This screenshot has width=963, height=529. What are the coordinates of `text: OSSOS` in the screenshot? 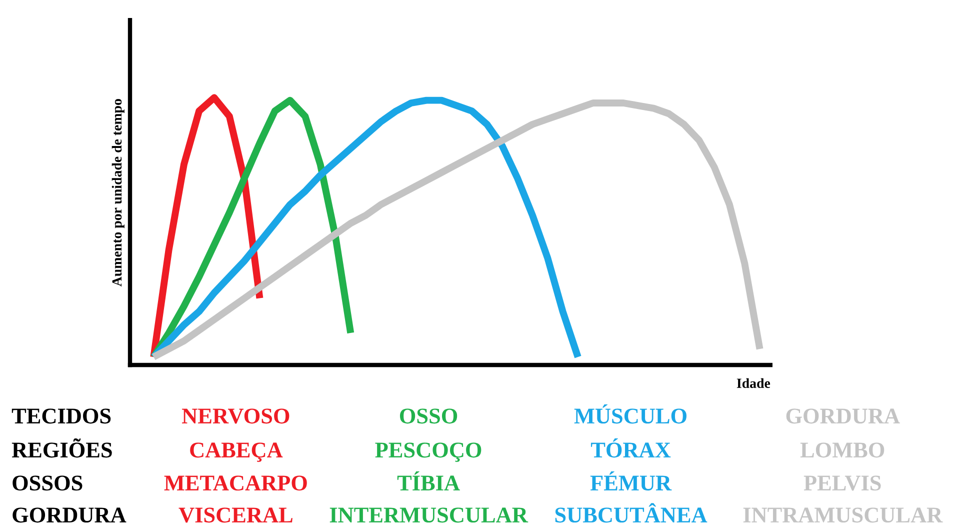 It's located at (47, 483).